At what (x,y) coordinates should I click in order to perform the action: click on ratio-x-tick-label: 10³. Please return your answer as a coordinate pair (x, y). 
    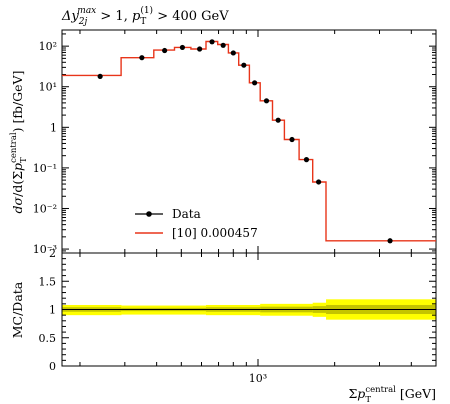
    Looking at the image, I should click on (258, 378).